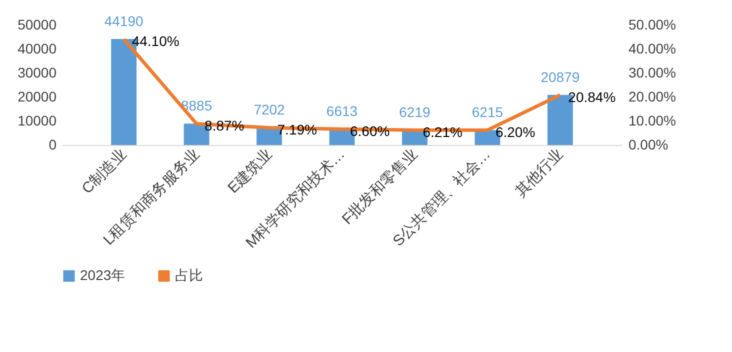 Image resolution: width=732 pixels, height=352 pixels. What do you see at coordinates (539, 173) in the screenshot?
I see `x-tick-label: 其他行业` at bounding box center [539, 173].